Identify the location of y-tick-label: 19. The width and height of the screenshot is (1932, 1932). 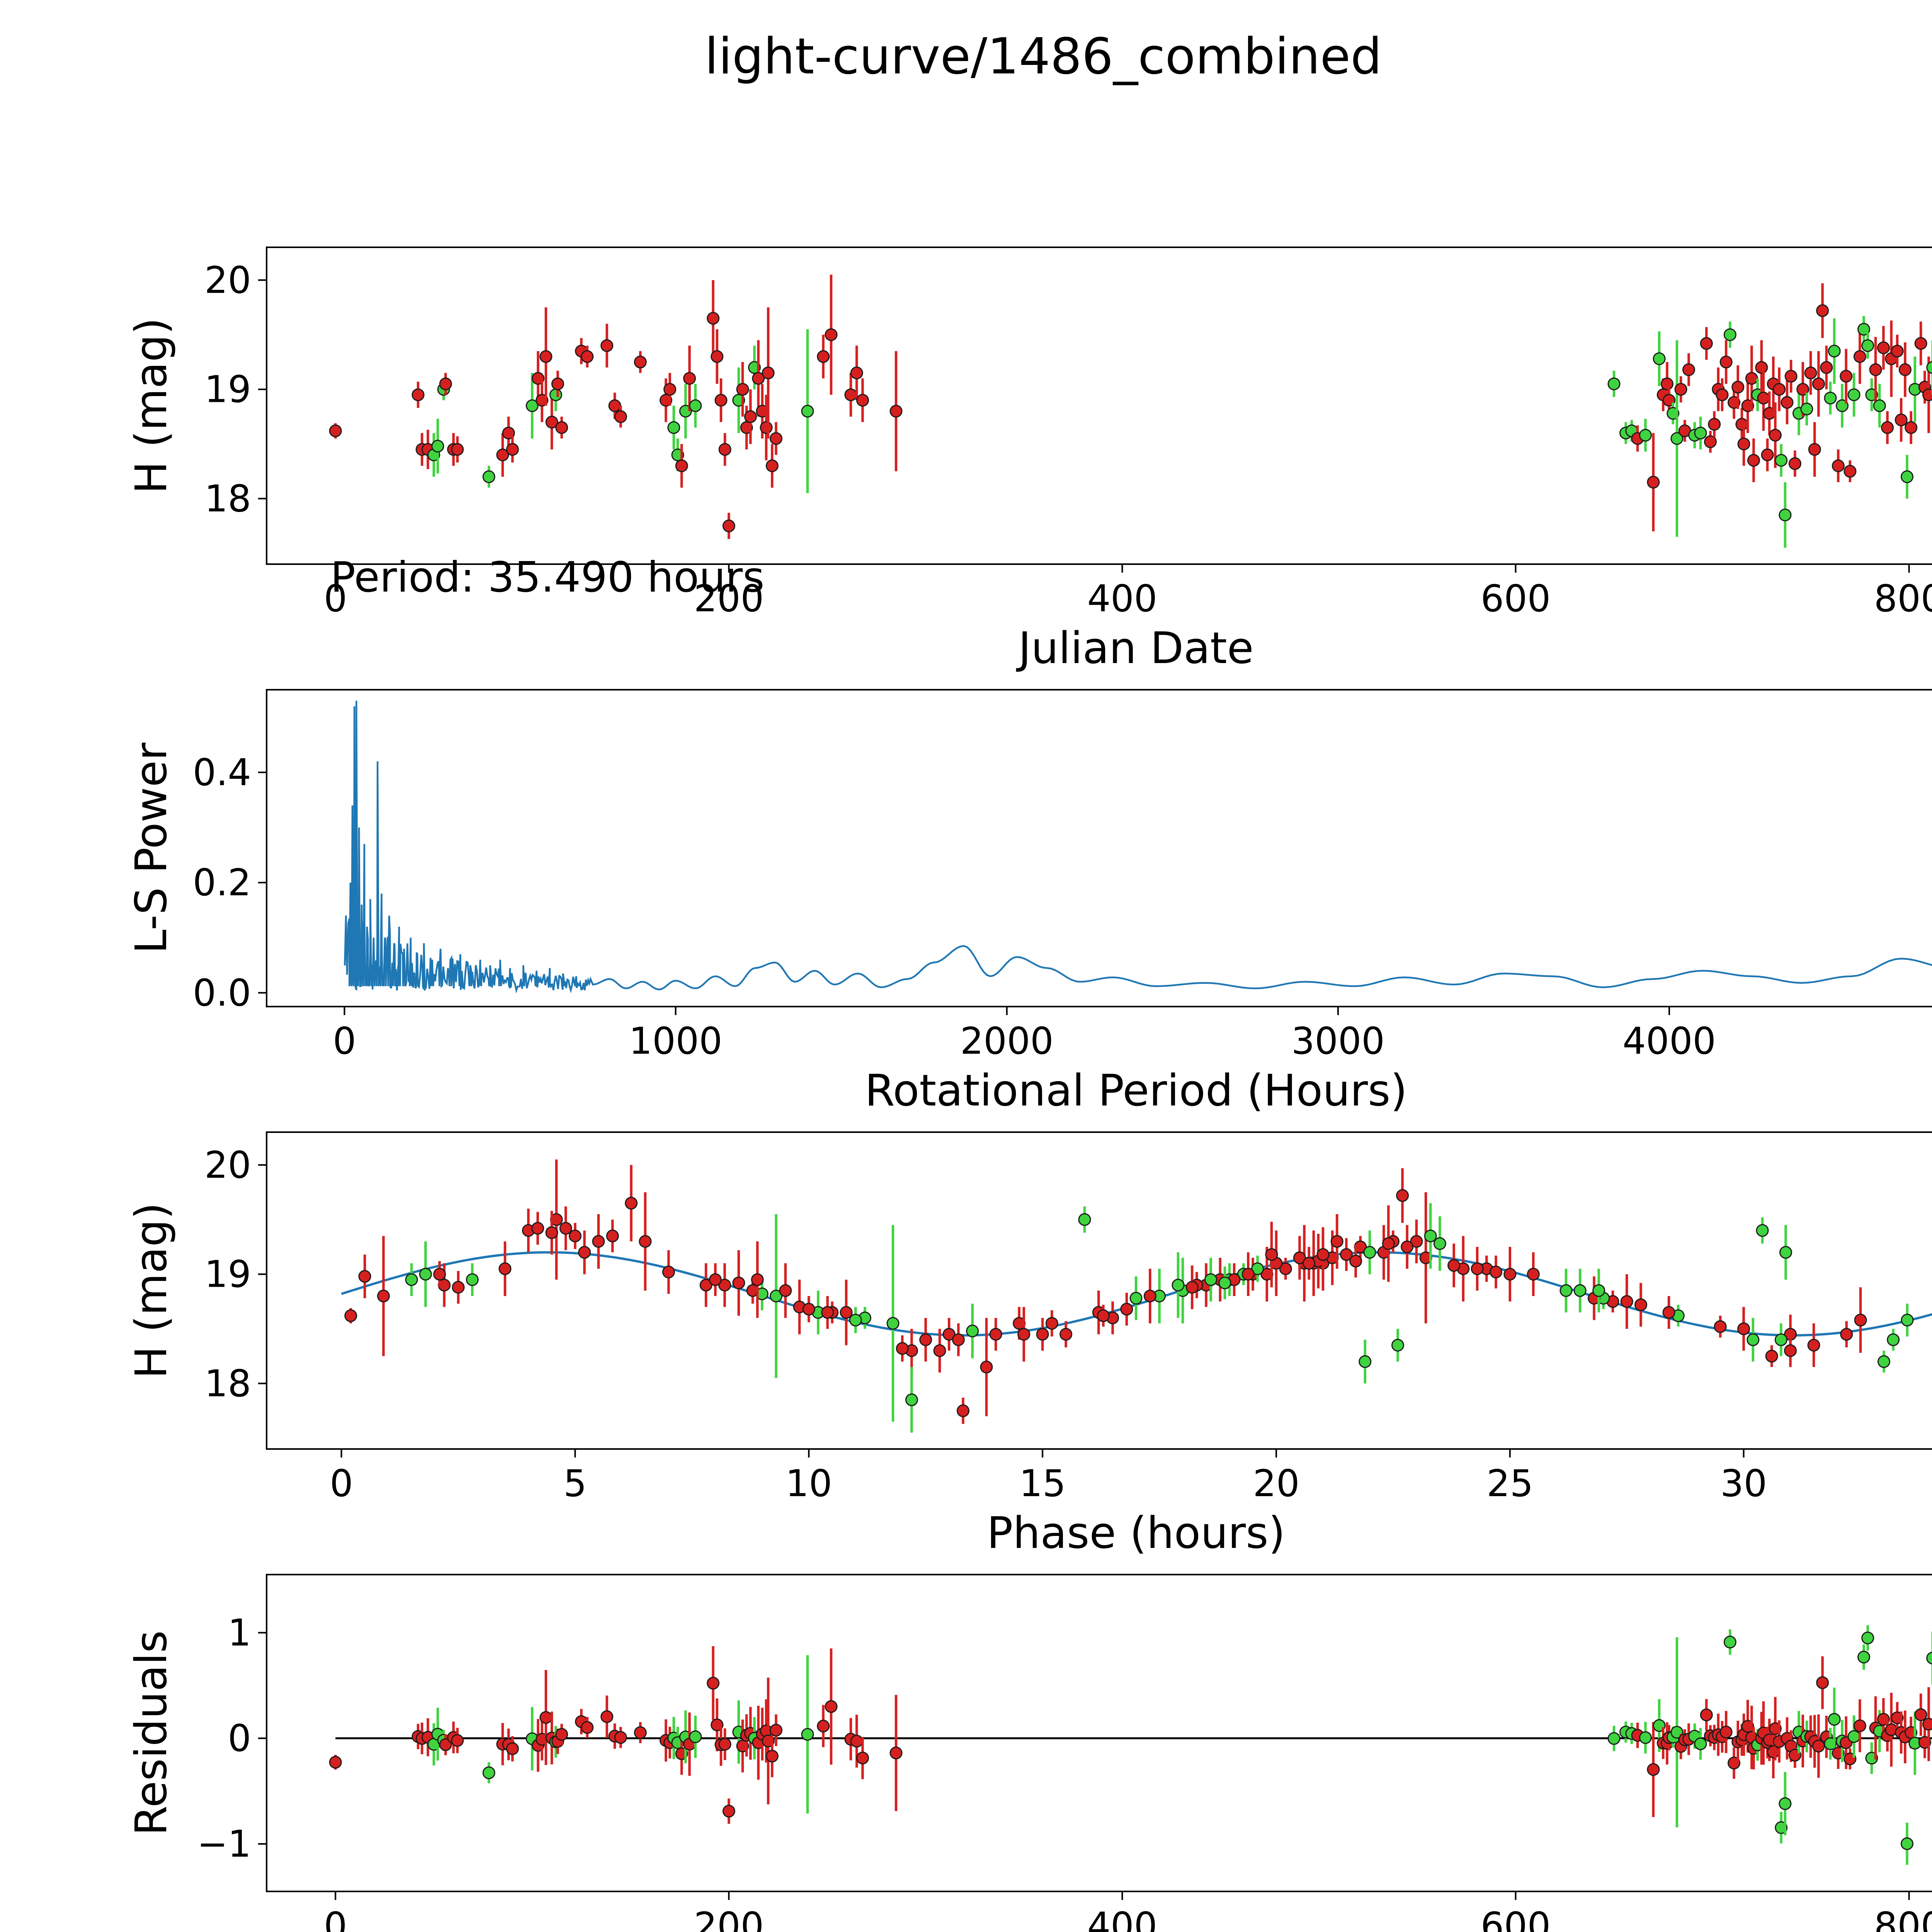
(228, 390).